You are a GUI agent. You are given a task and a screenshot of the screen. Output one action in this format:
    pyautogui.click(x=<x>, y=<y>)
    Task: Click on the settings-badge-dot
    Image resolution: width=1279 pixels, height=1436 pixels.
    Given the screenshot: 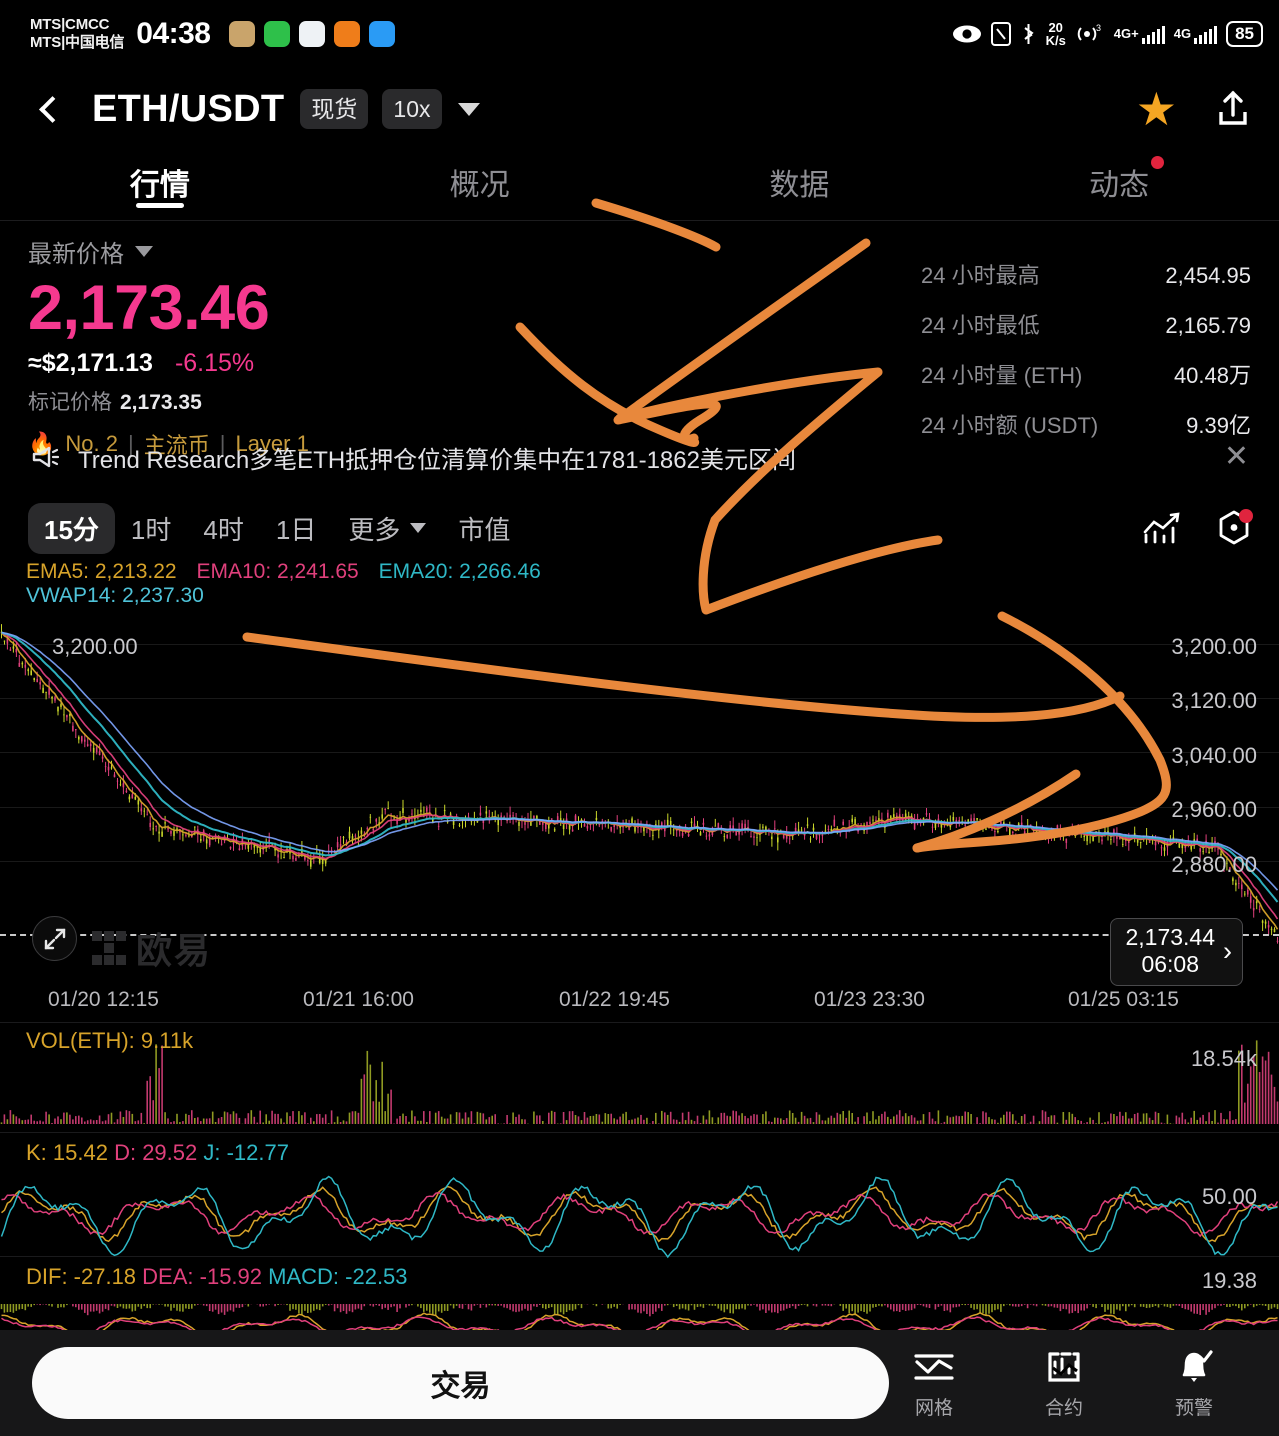 What is the action you would take?
    pyautogui.click(x=1246, y=516)
    